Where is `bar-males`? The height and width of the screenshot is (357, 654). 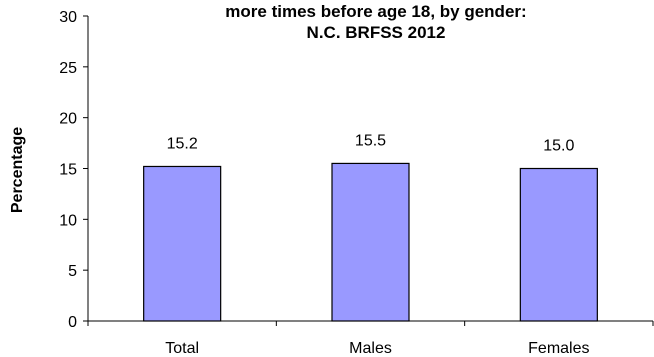 bar-males is located at coordinates (370, 242).